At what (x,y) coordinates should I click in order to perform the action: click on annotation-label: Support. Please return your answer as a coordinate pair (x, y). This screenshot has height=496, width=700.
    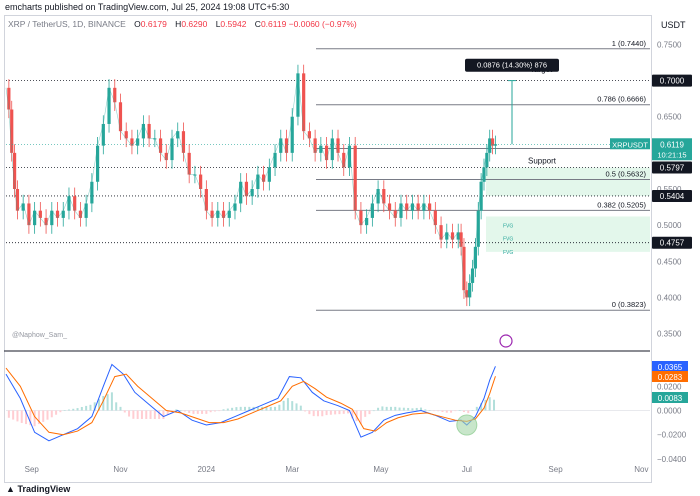
    Looking at the image, I should click on (542, 161).